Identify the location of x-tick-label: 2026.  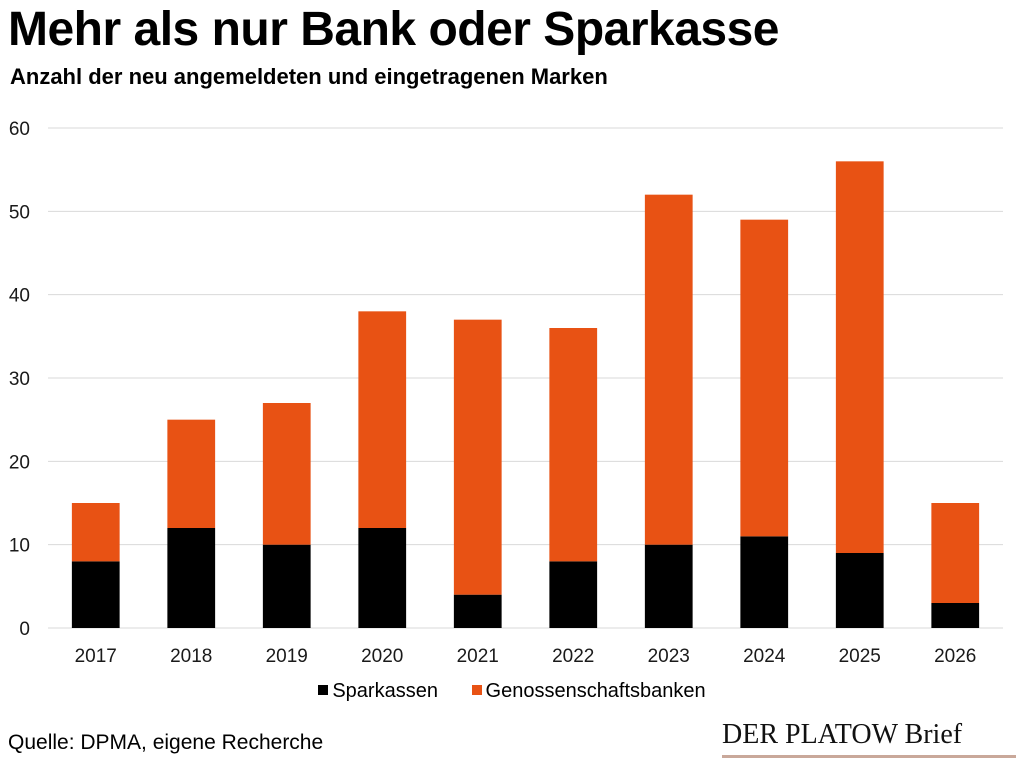
(955, 656).